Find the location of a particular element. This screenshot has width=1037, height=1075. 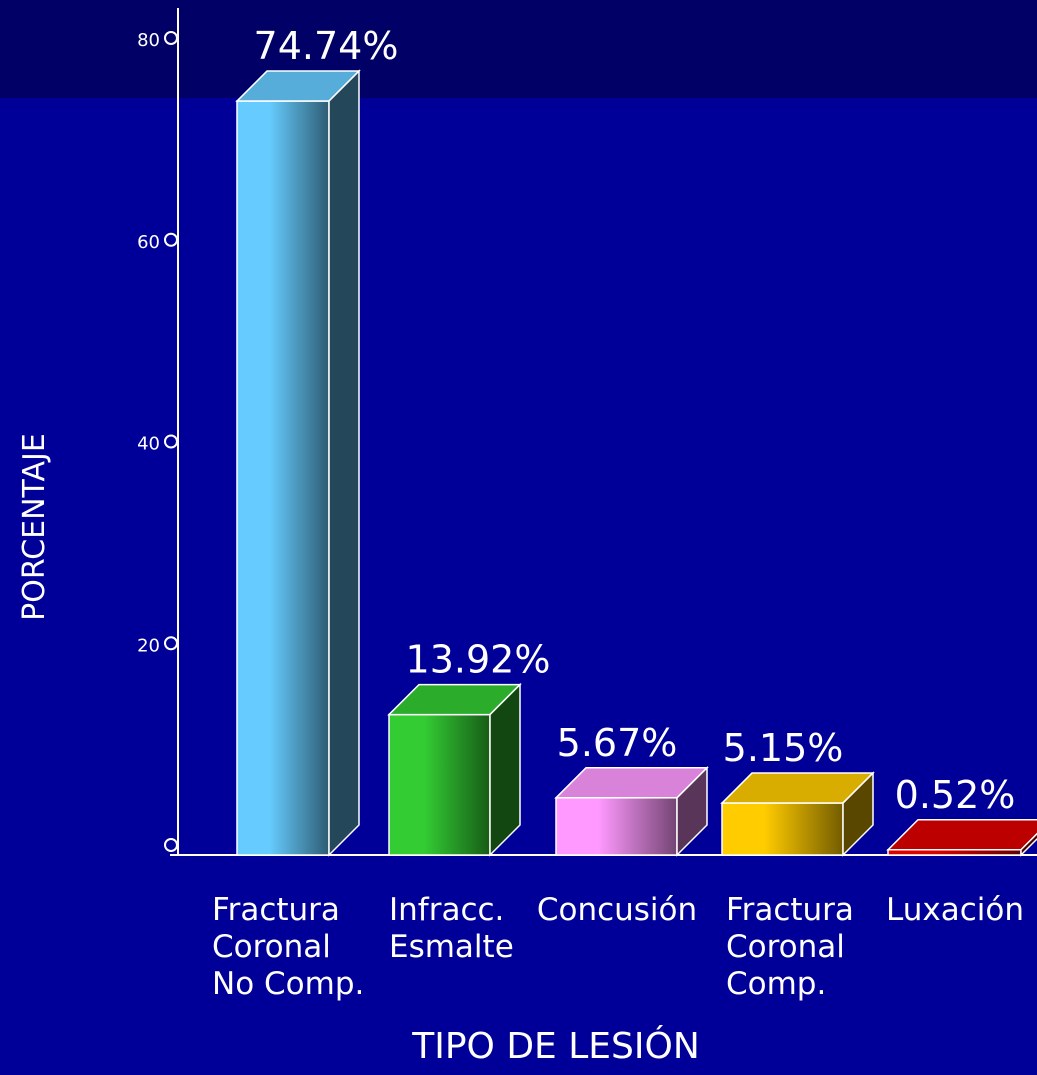

bar-value-label: 5.67% is located at coordinates (617, 743).